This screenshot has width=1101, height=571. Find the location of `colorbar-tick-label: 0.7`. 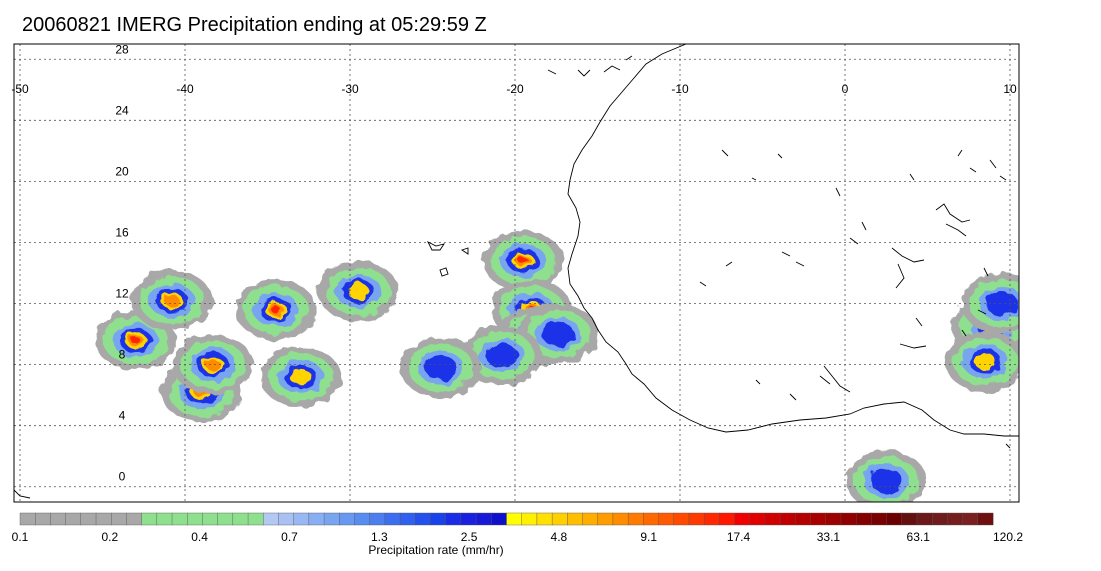

colorbar-tick-label: 0.7 is located at coordinates (289, 537).